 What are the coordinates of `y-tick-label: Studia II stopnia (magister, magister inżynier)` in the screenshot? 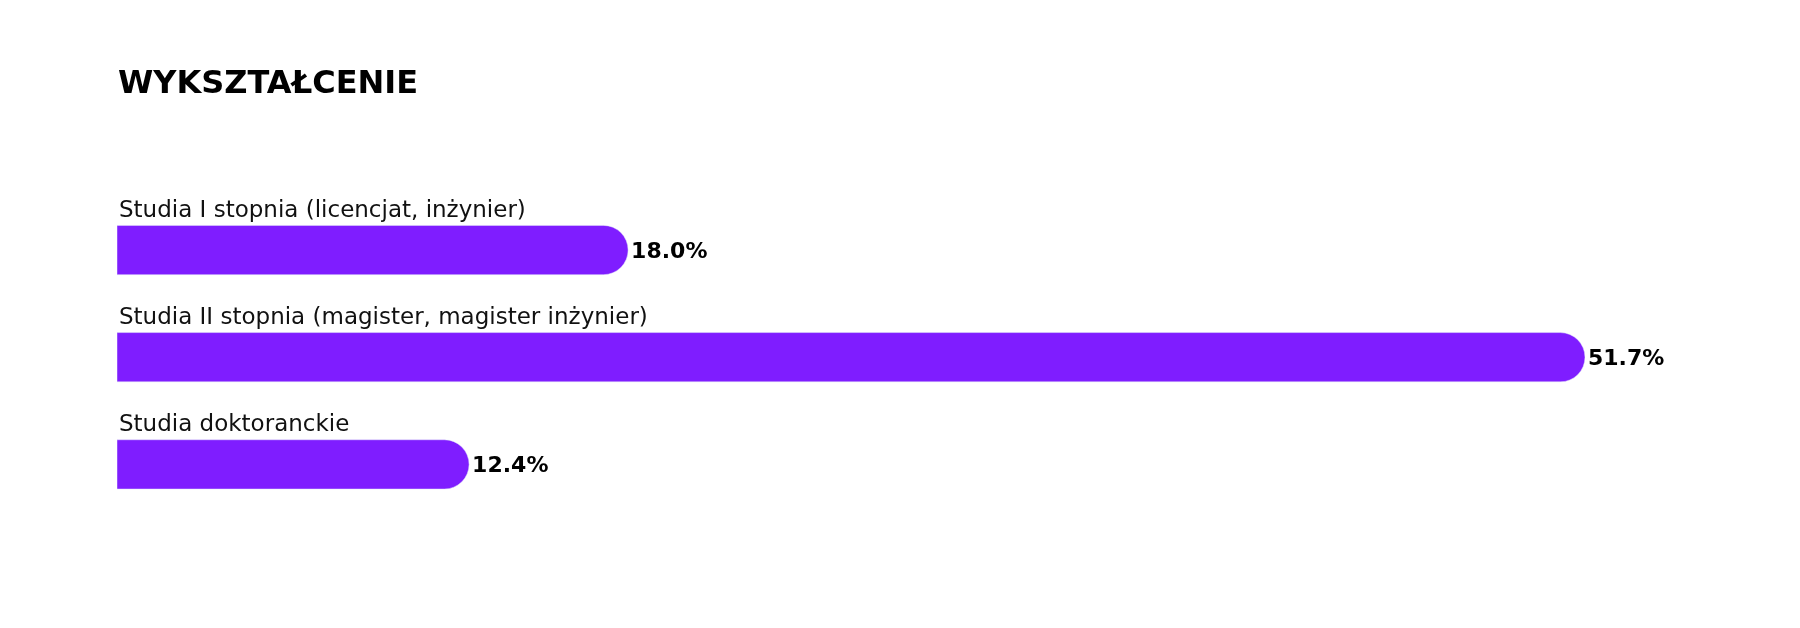 It's located at (383, 316).